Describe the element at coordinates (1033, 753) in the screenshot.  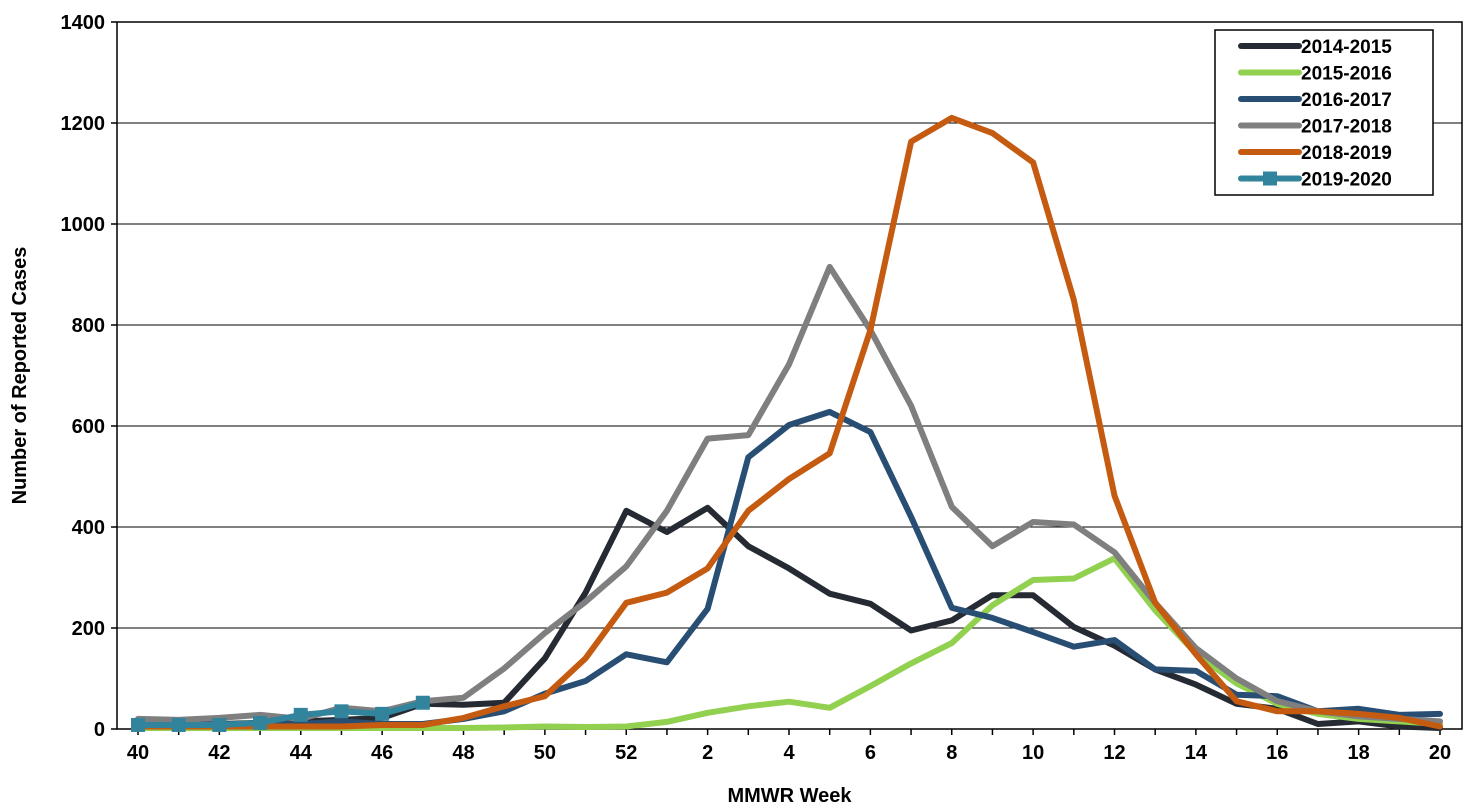
I see `x-tick-label: 10` at that location.